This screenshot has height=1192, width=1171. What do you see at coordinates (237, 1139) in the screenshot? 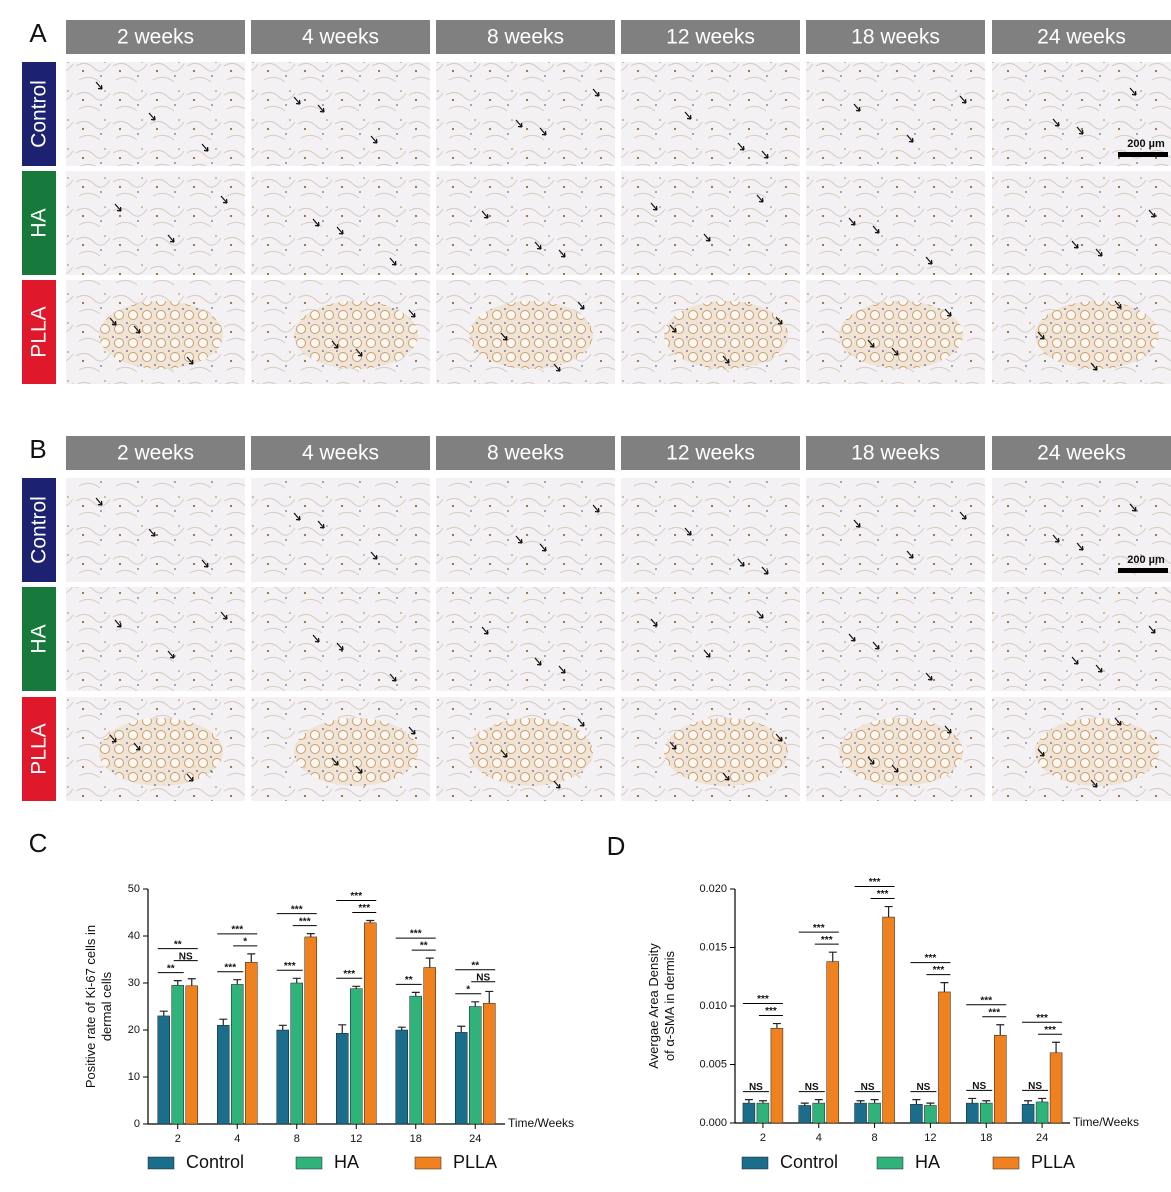
I see `x-tick-label: 4` at bounding box center [237, 1139].